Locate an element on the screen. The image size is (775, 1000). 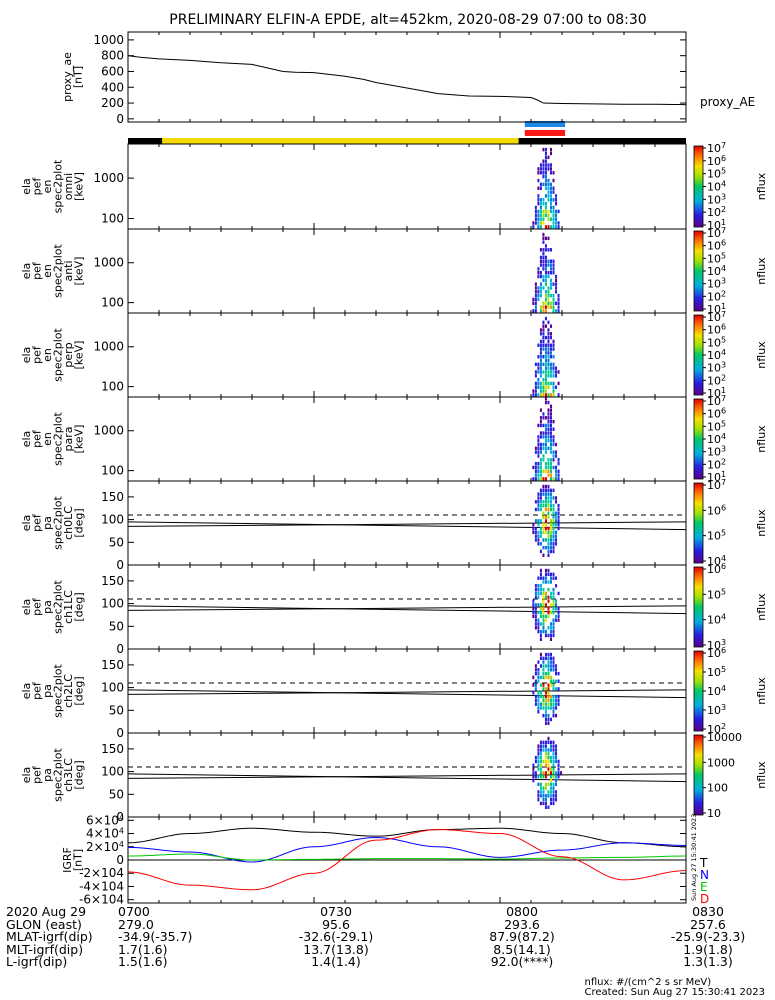
footer-value: -34.9(-35.7) is located at coordinates (155, 936).